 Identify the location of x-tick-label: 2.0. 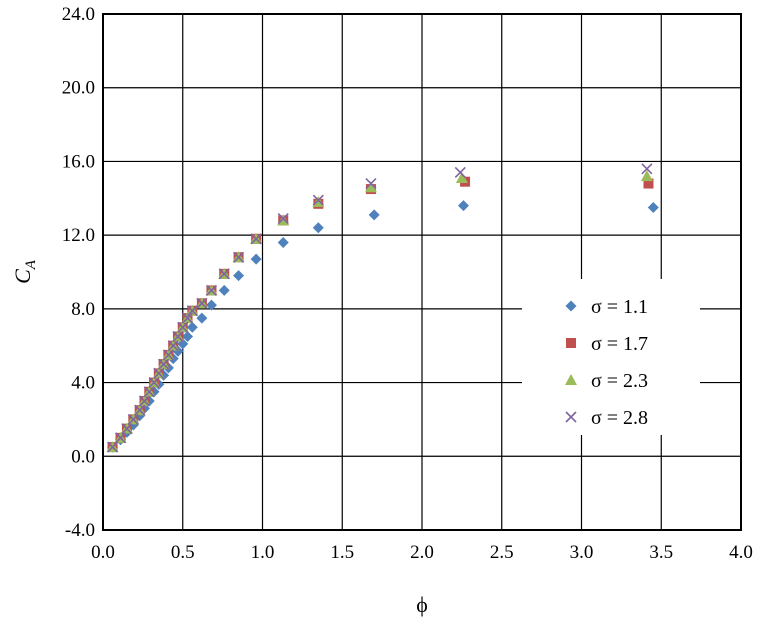
(422, 552).